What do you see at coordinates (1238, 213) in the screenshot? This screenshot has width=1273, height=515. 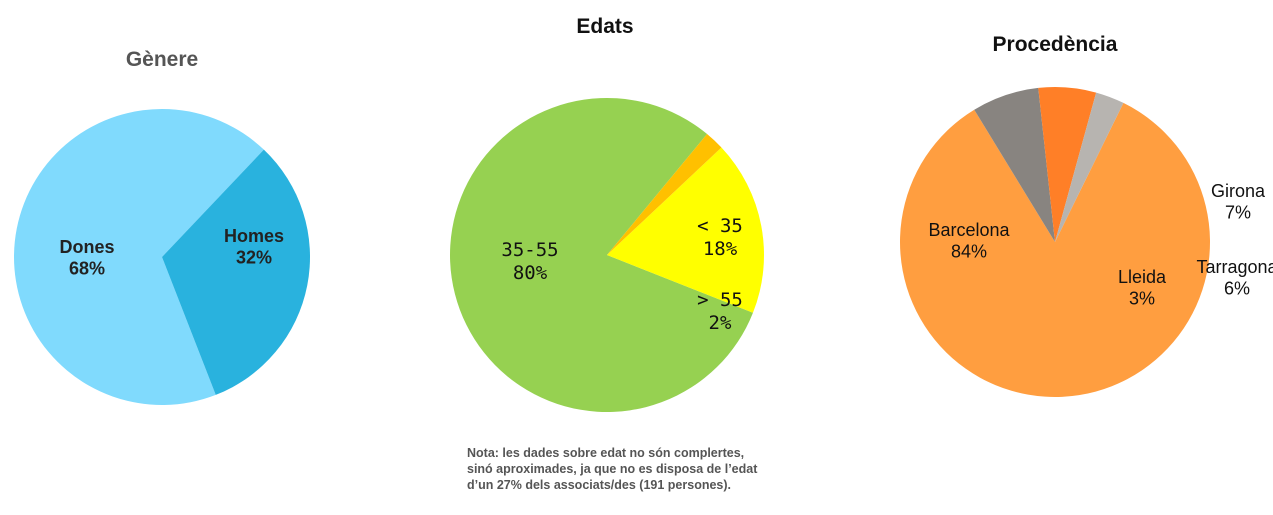 I see `slice-label-value: 7%` at bounding box center [1238, 213].